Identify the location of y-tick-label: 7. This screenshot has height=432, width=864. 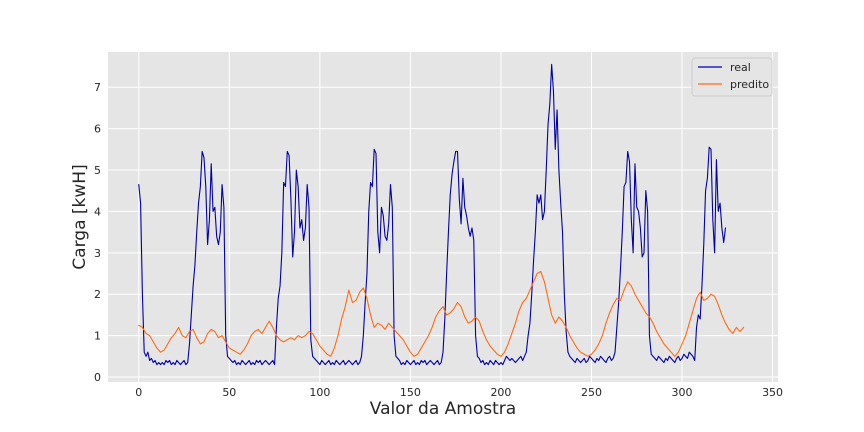
(97, 87).